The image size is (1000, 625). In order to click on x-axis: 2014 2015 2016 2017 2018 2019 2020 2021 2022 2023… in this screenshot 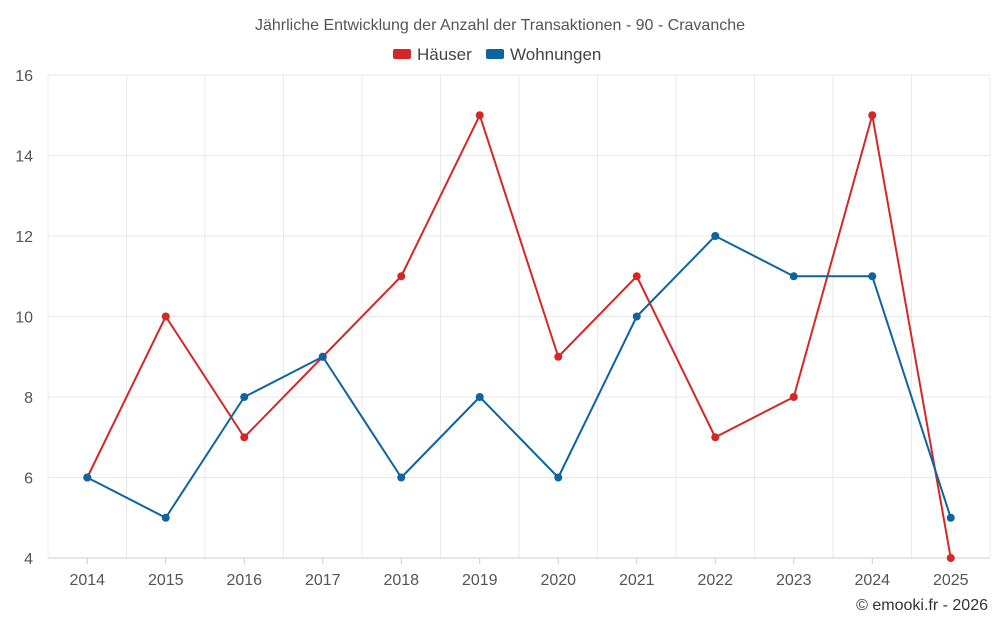, I will do `click(519, 573)`.